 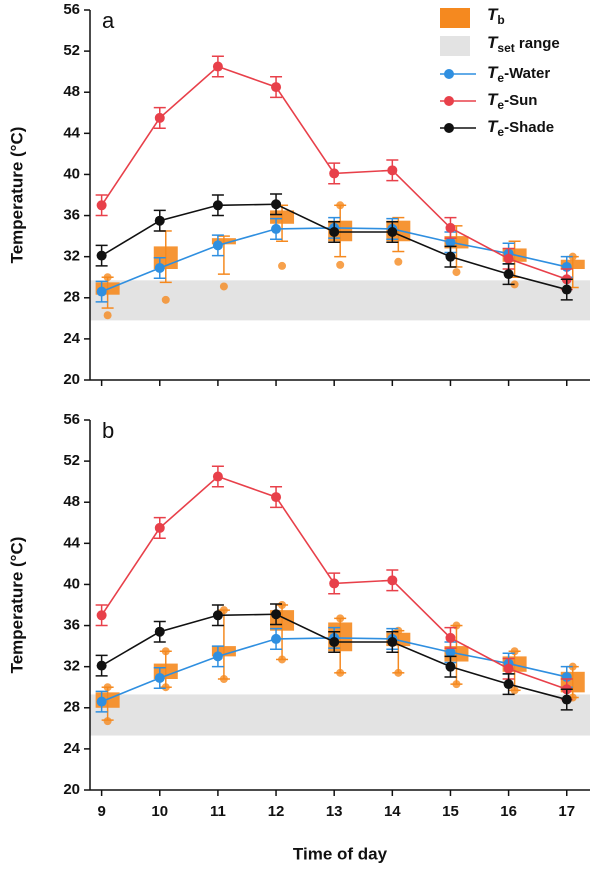 I want to click on x-tick-label: 16, so click(x=508, y=811).